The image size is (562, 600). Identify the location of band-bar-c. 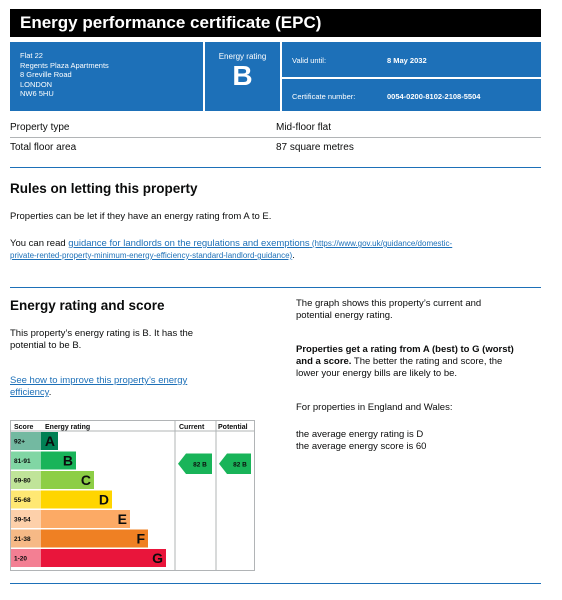
(67, 480).